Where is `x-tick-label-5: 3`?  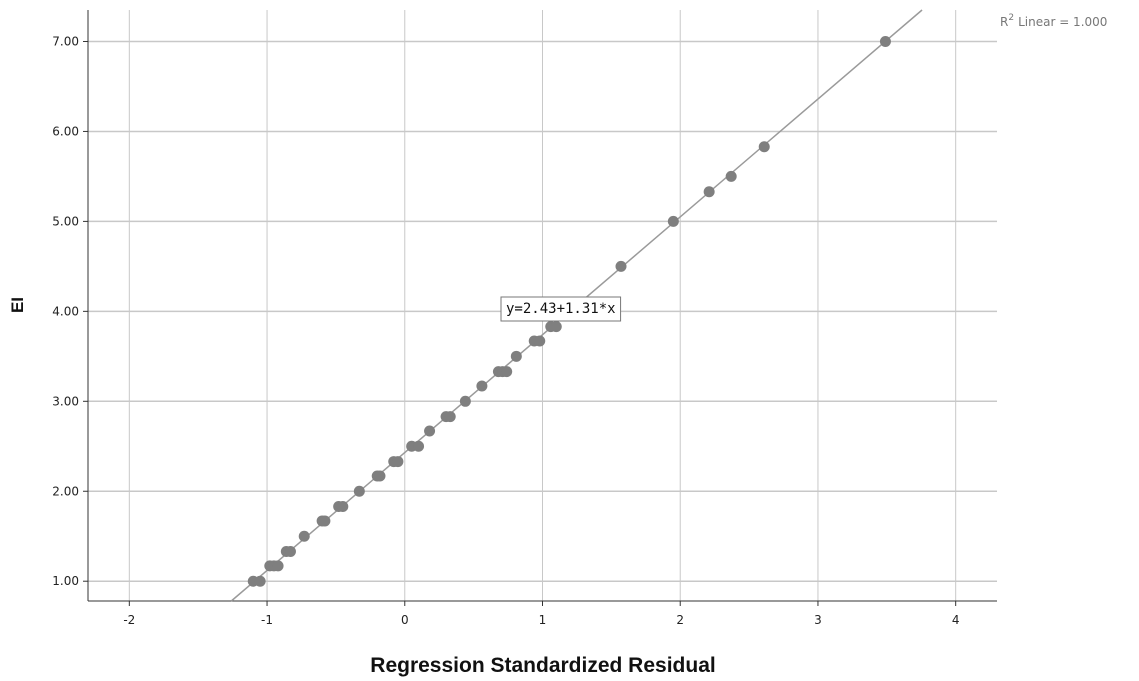
x-tick-label-5: 3 is located at coordinates (818, 620).